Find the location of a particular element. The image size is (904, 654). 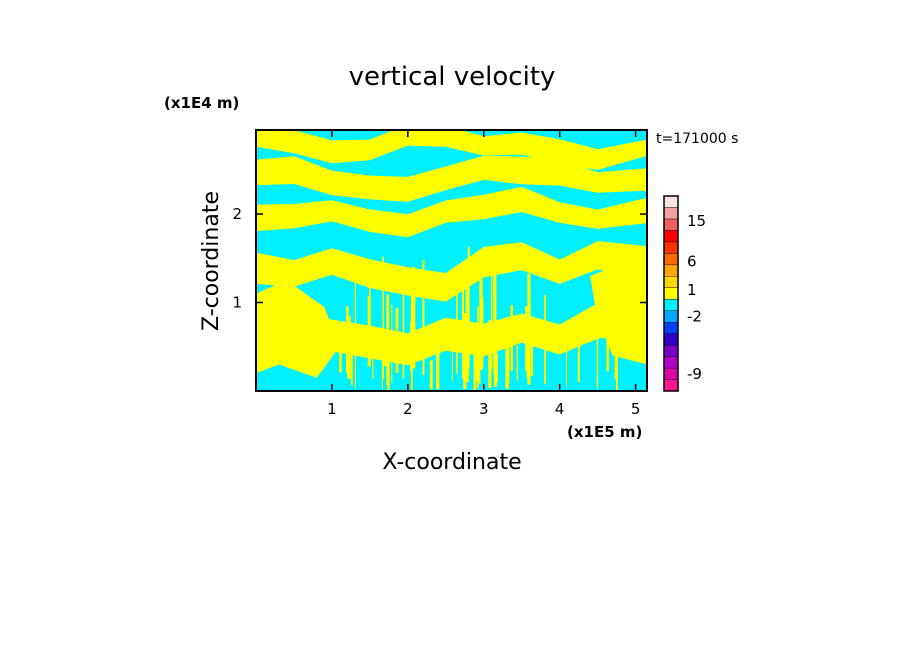

time-label: t=171000 s is located at coordinates (697, 139).